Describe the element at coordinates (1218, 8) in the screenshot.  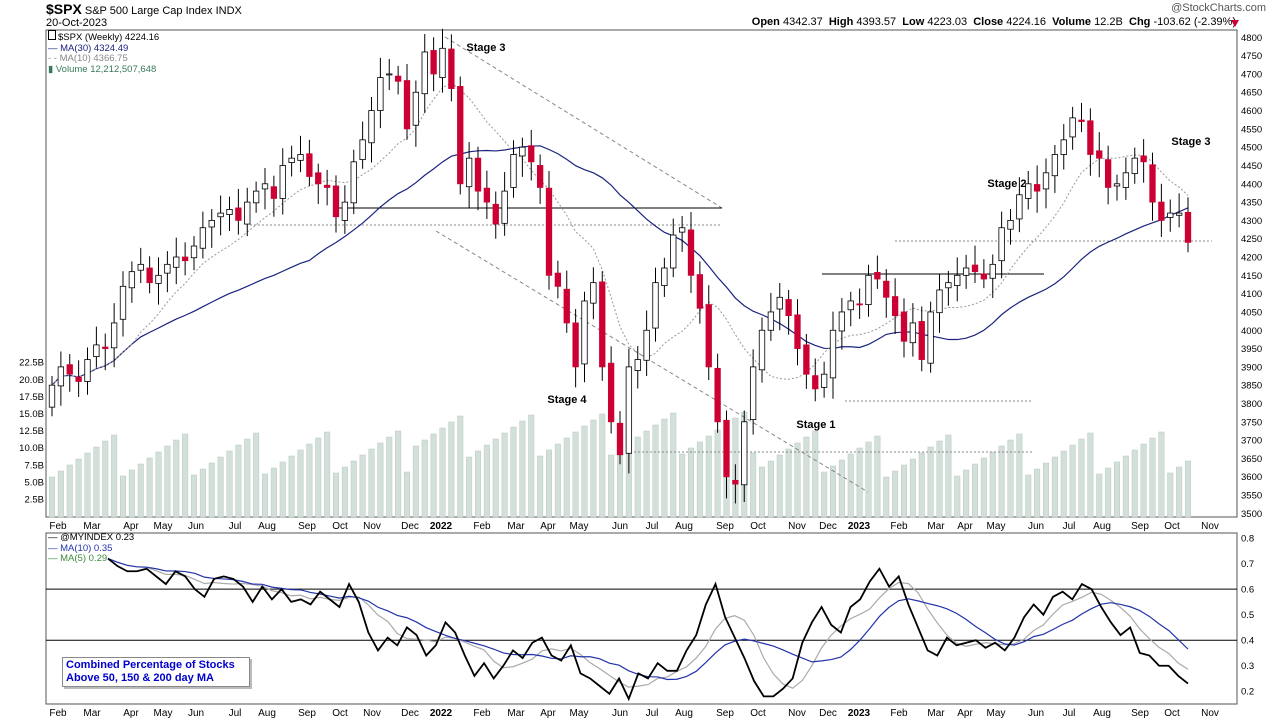
I see `copyright: @StockCharts.com` at that location.